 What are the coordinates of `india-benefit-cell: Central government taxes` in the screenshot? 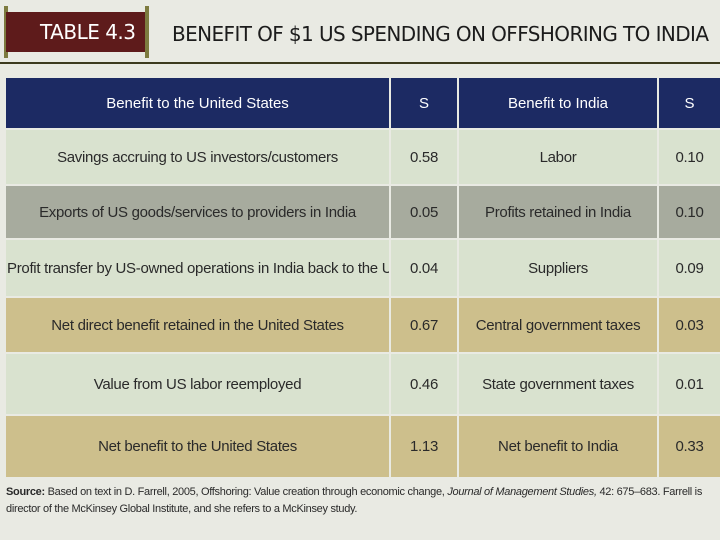 It's located at (558, 324).